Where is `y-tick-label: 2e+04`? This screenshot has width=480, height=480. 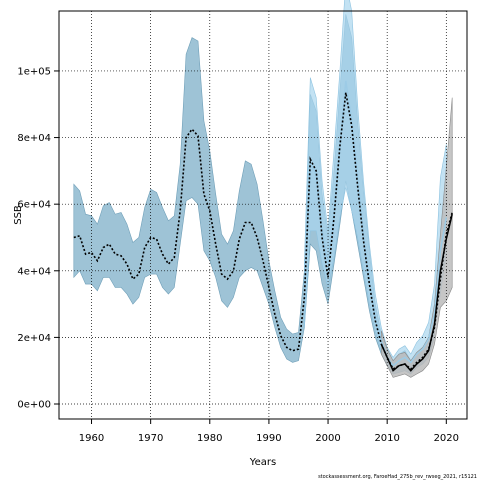 y-tick-label: 2e+04 is located at coordinates (34, 338).